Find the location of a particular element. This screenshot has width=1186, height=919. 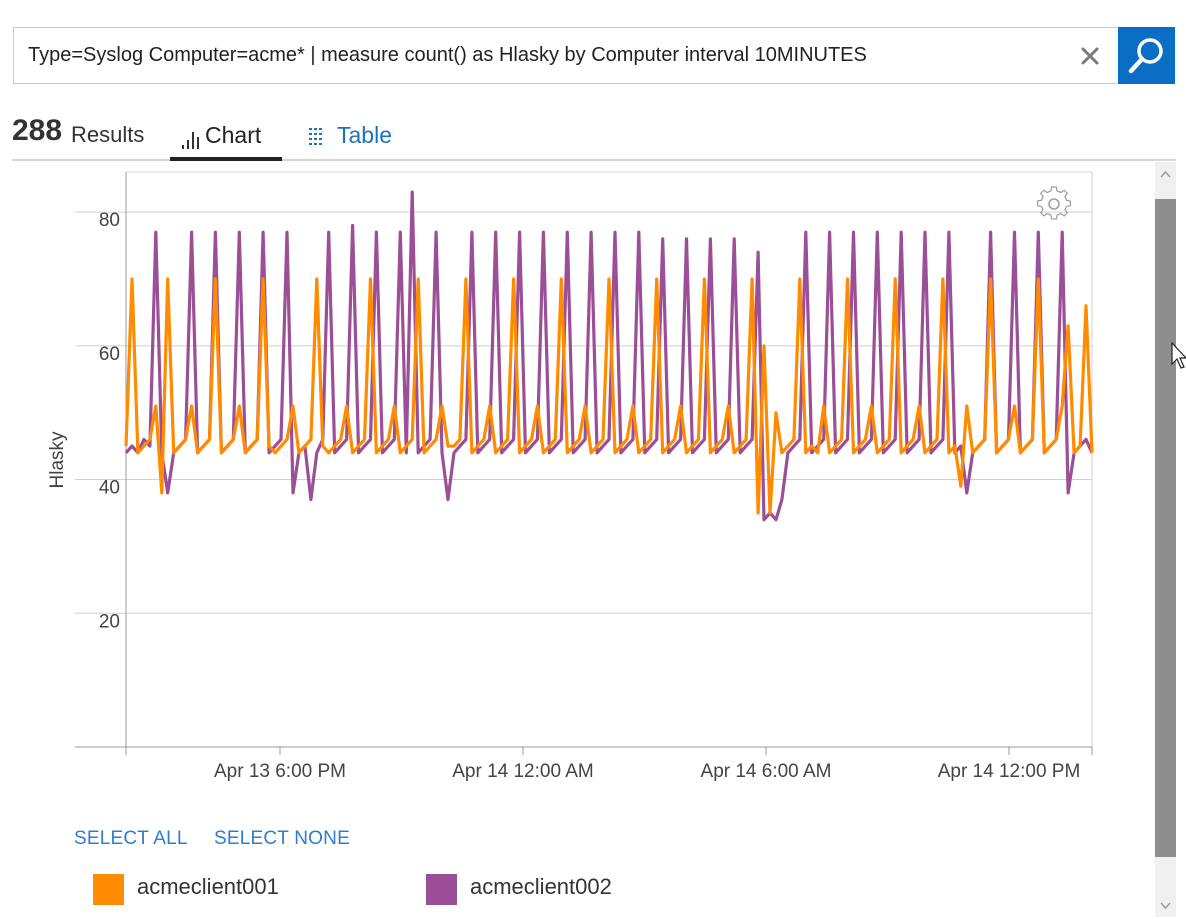

tab-chart: Chart is located at coordinates (226, 140).